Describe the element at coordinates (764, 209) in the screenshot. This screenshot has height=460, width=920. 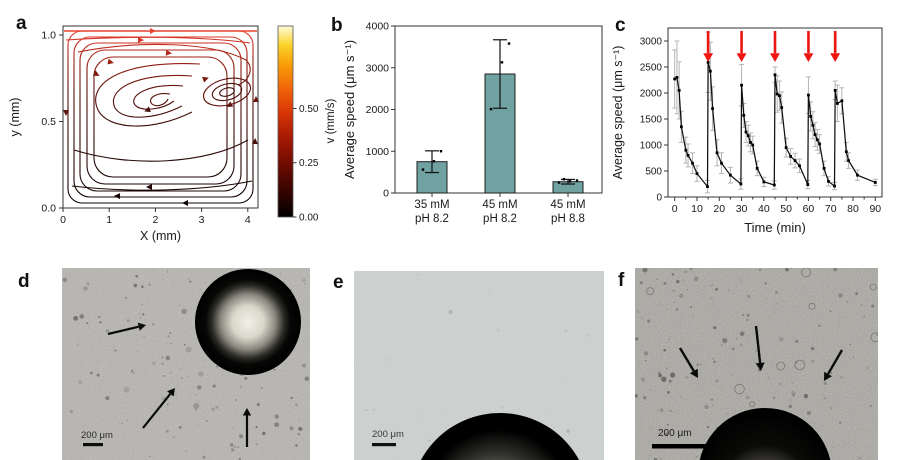
I see `tick-label: 40` at that location.